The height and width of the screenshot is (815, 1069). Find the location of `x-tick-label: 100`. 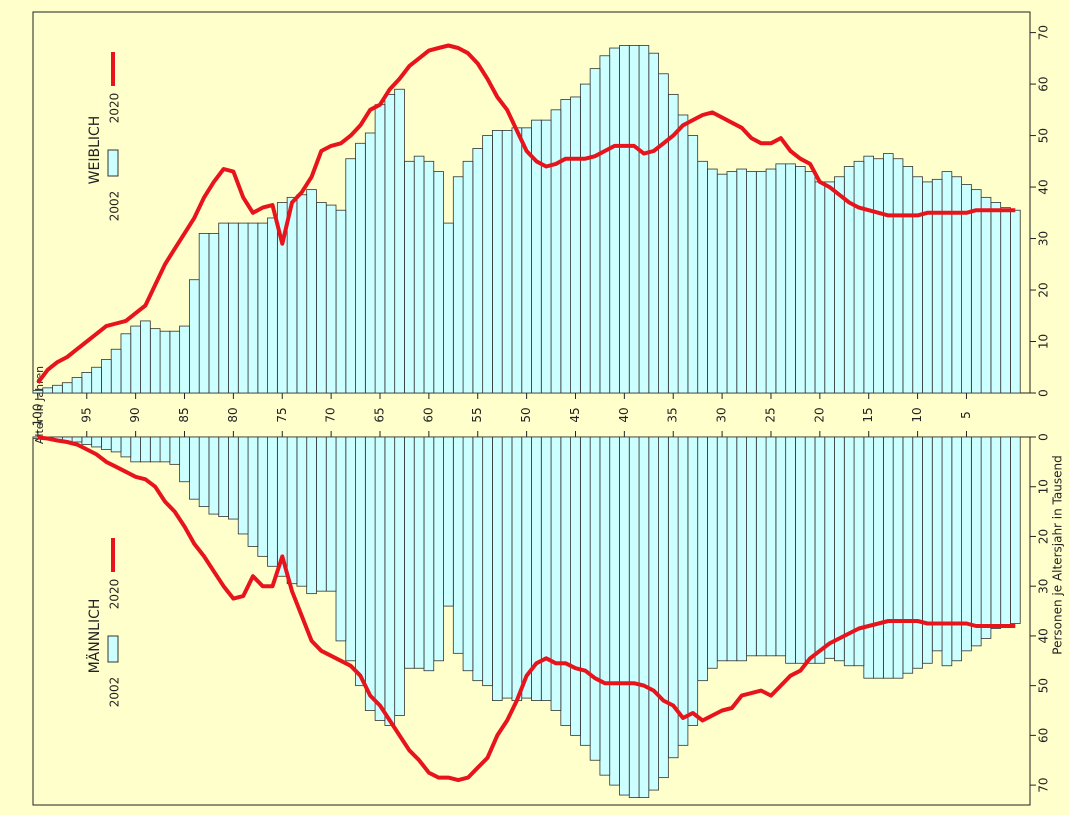

x-tick-label: 100 is located at coordinates (37, 415).